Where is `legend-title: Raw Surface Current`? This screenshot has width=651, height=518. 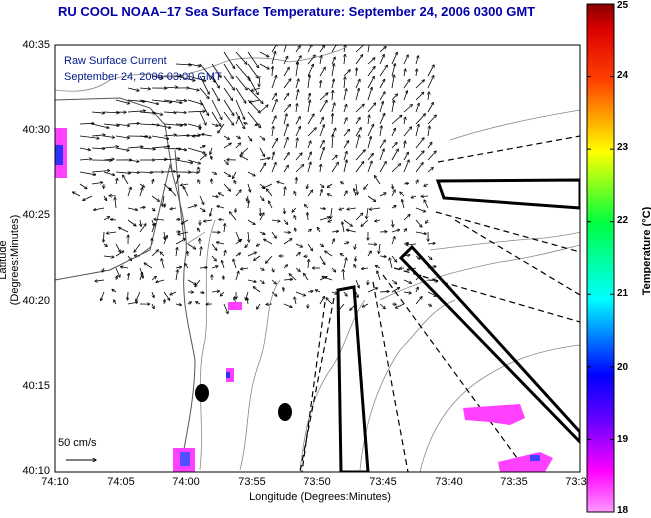 legend-title: Raw Surface Current is located at coordinates (115, 61).